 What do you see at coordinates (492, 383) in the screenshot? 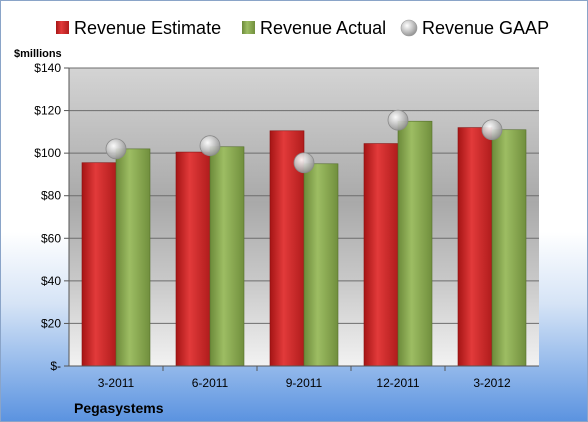
I see `x-tick-label: 3-2012` at bounding box center [492, 383].